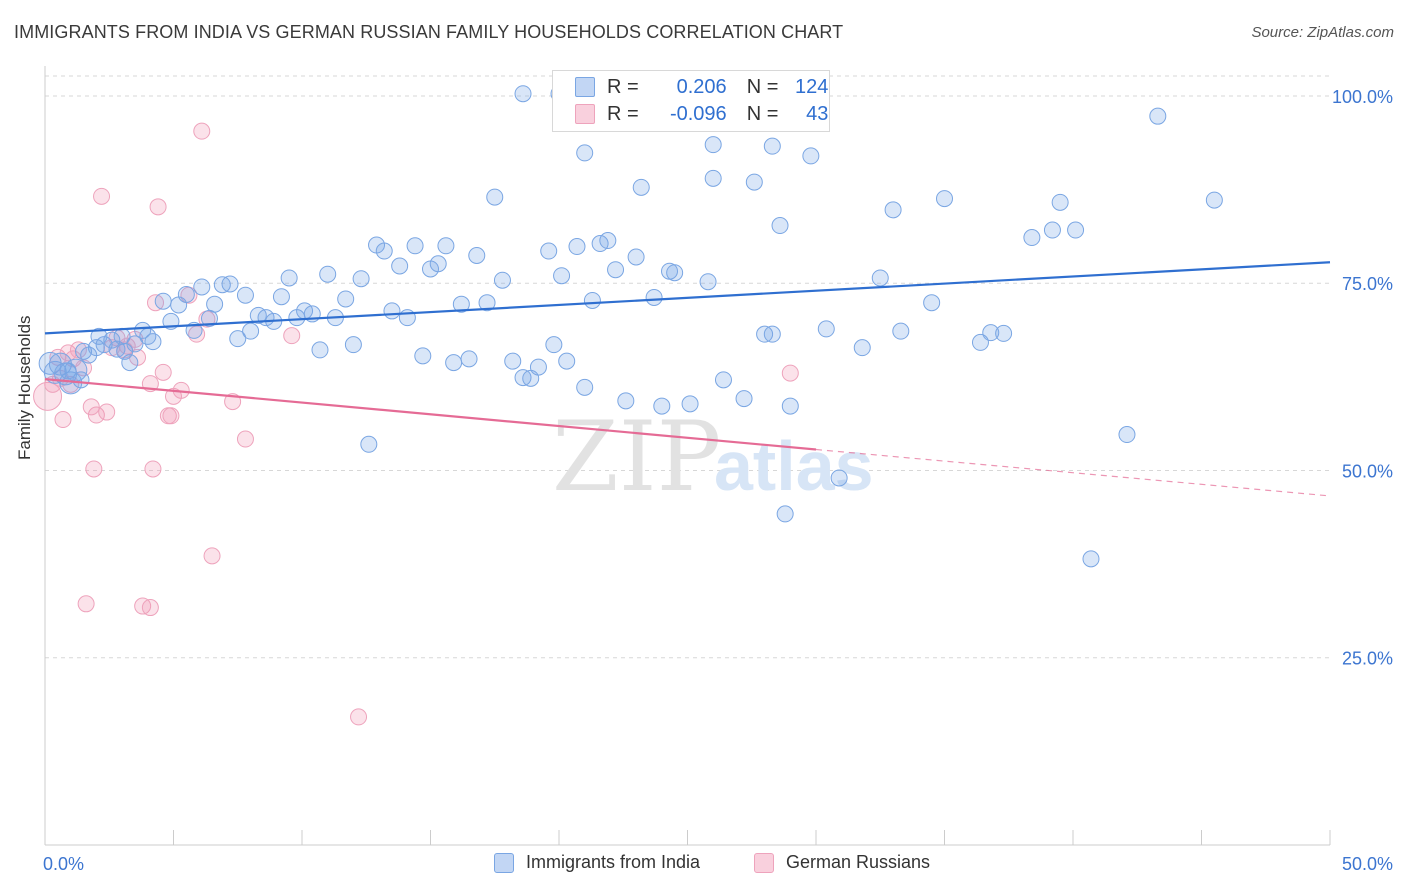 This screenshot has width=1406, height=892. Describe the element at coordinates (858, 862) in the screenshot. I see `legend-label-german: German Russians` at that location.